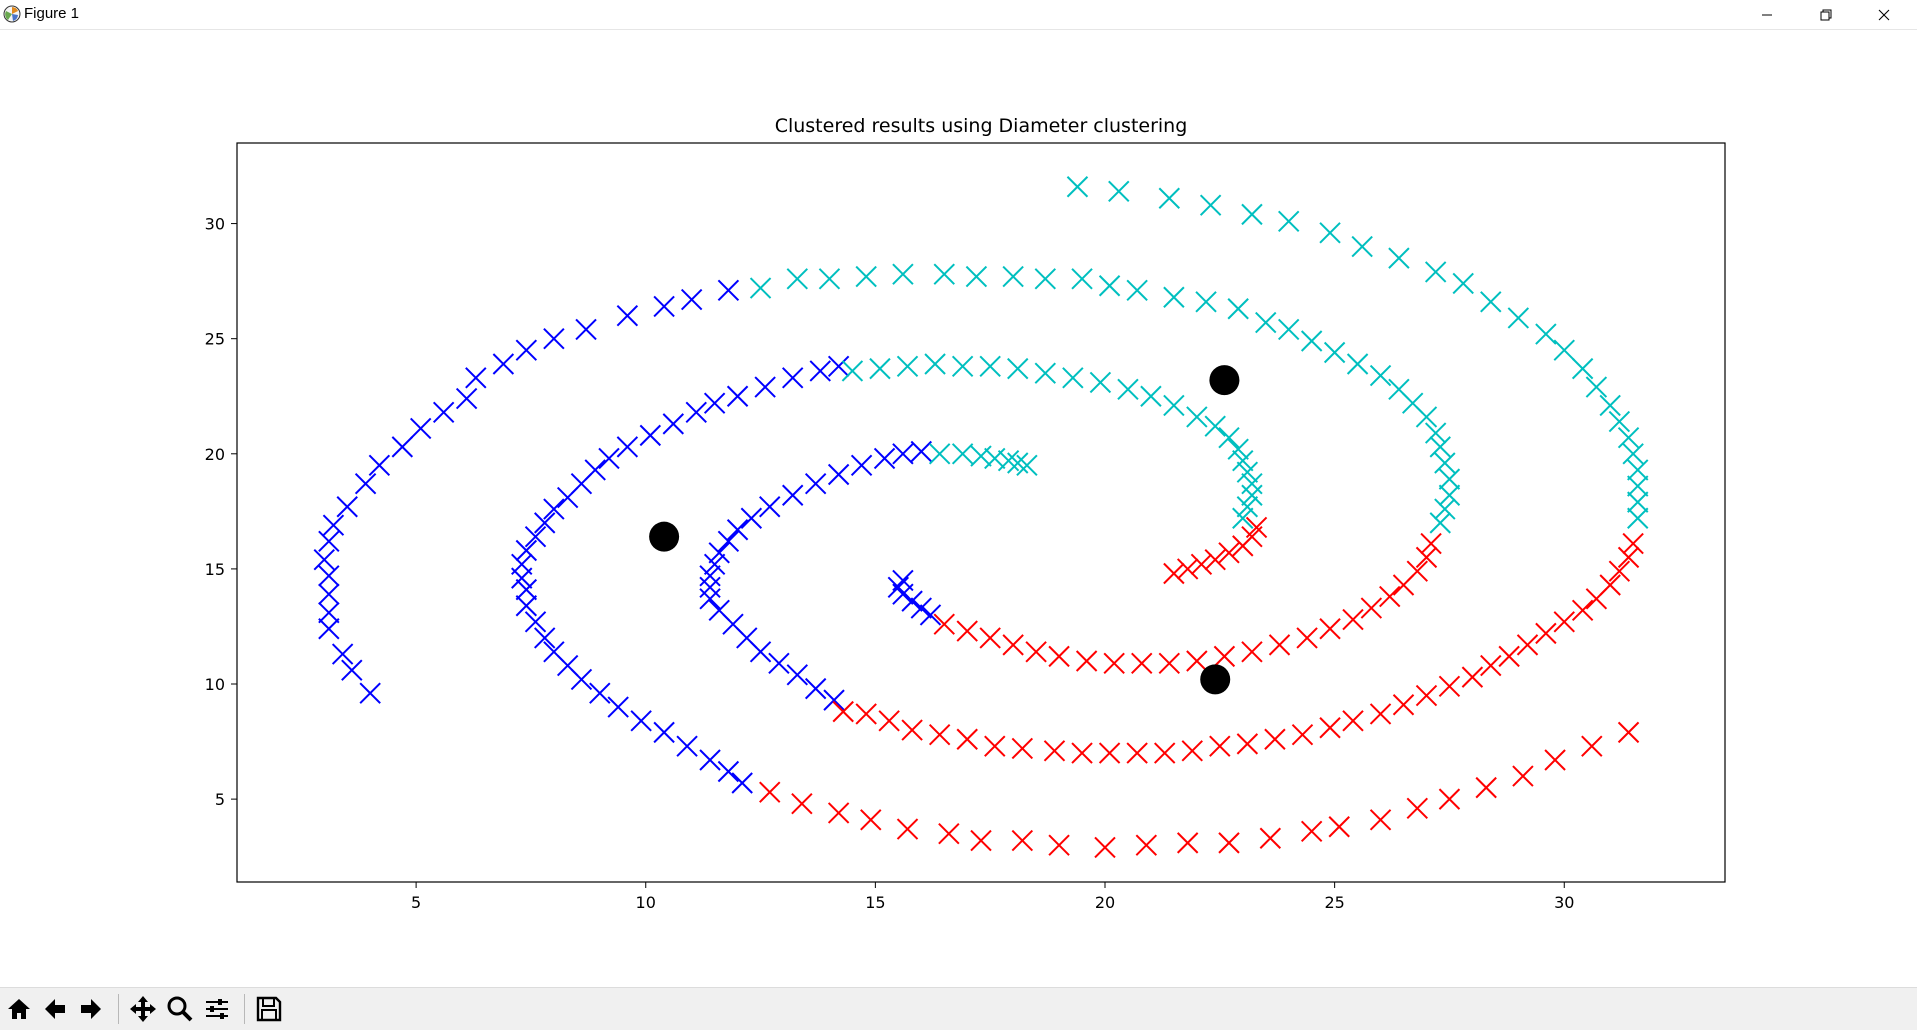 This screenshot has width=1917, height=1030. Describe the element at coordinates (1224, 380) in the screenshot. I see `centroid-point` at that location.